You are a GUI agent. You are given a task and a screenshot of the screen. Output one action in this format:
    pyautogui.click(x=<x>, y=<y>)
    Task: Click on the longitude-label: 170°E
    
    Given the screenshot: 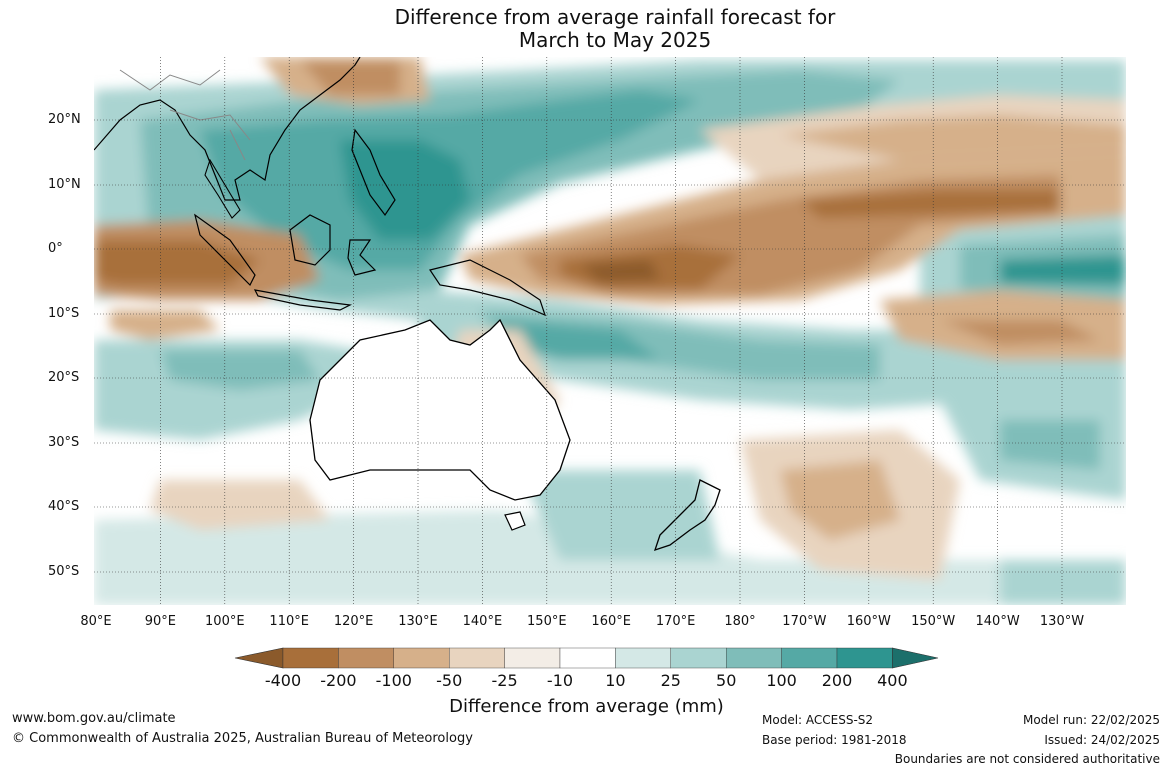 What is the action you would take?
    pyautogui.click(x=675, y=621)
    